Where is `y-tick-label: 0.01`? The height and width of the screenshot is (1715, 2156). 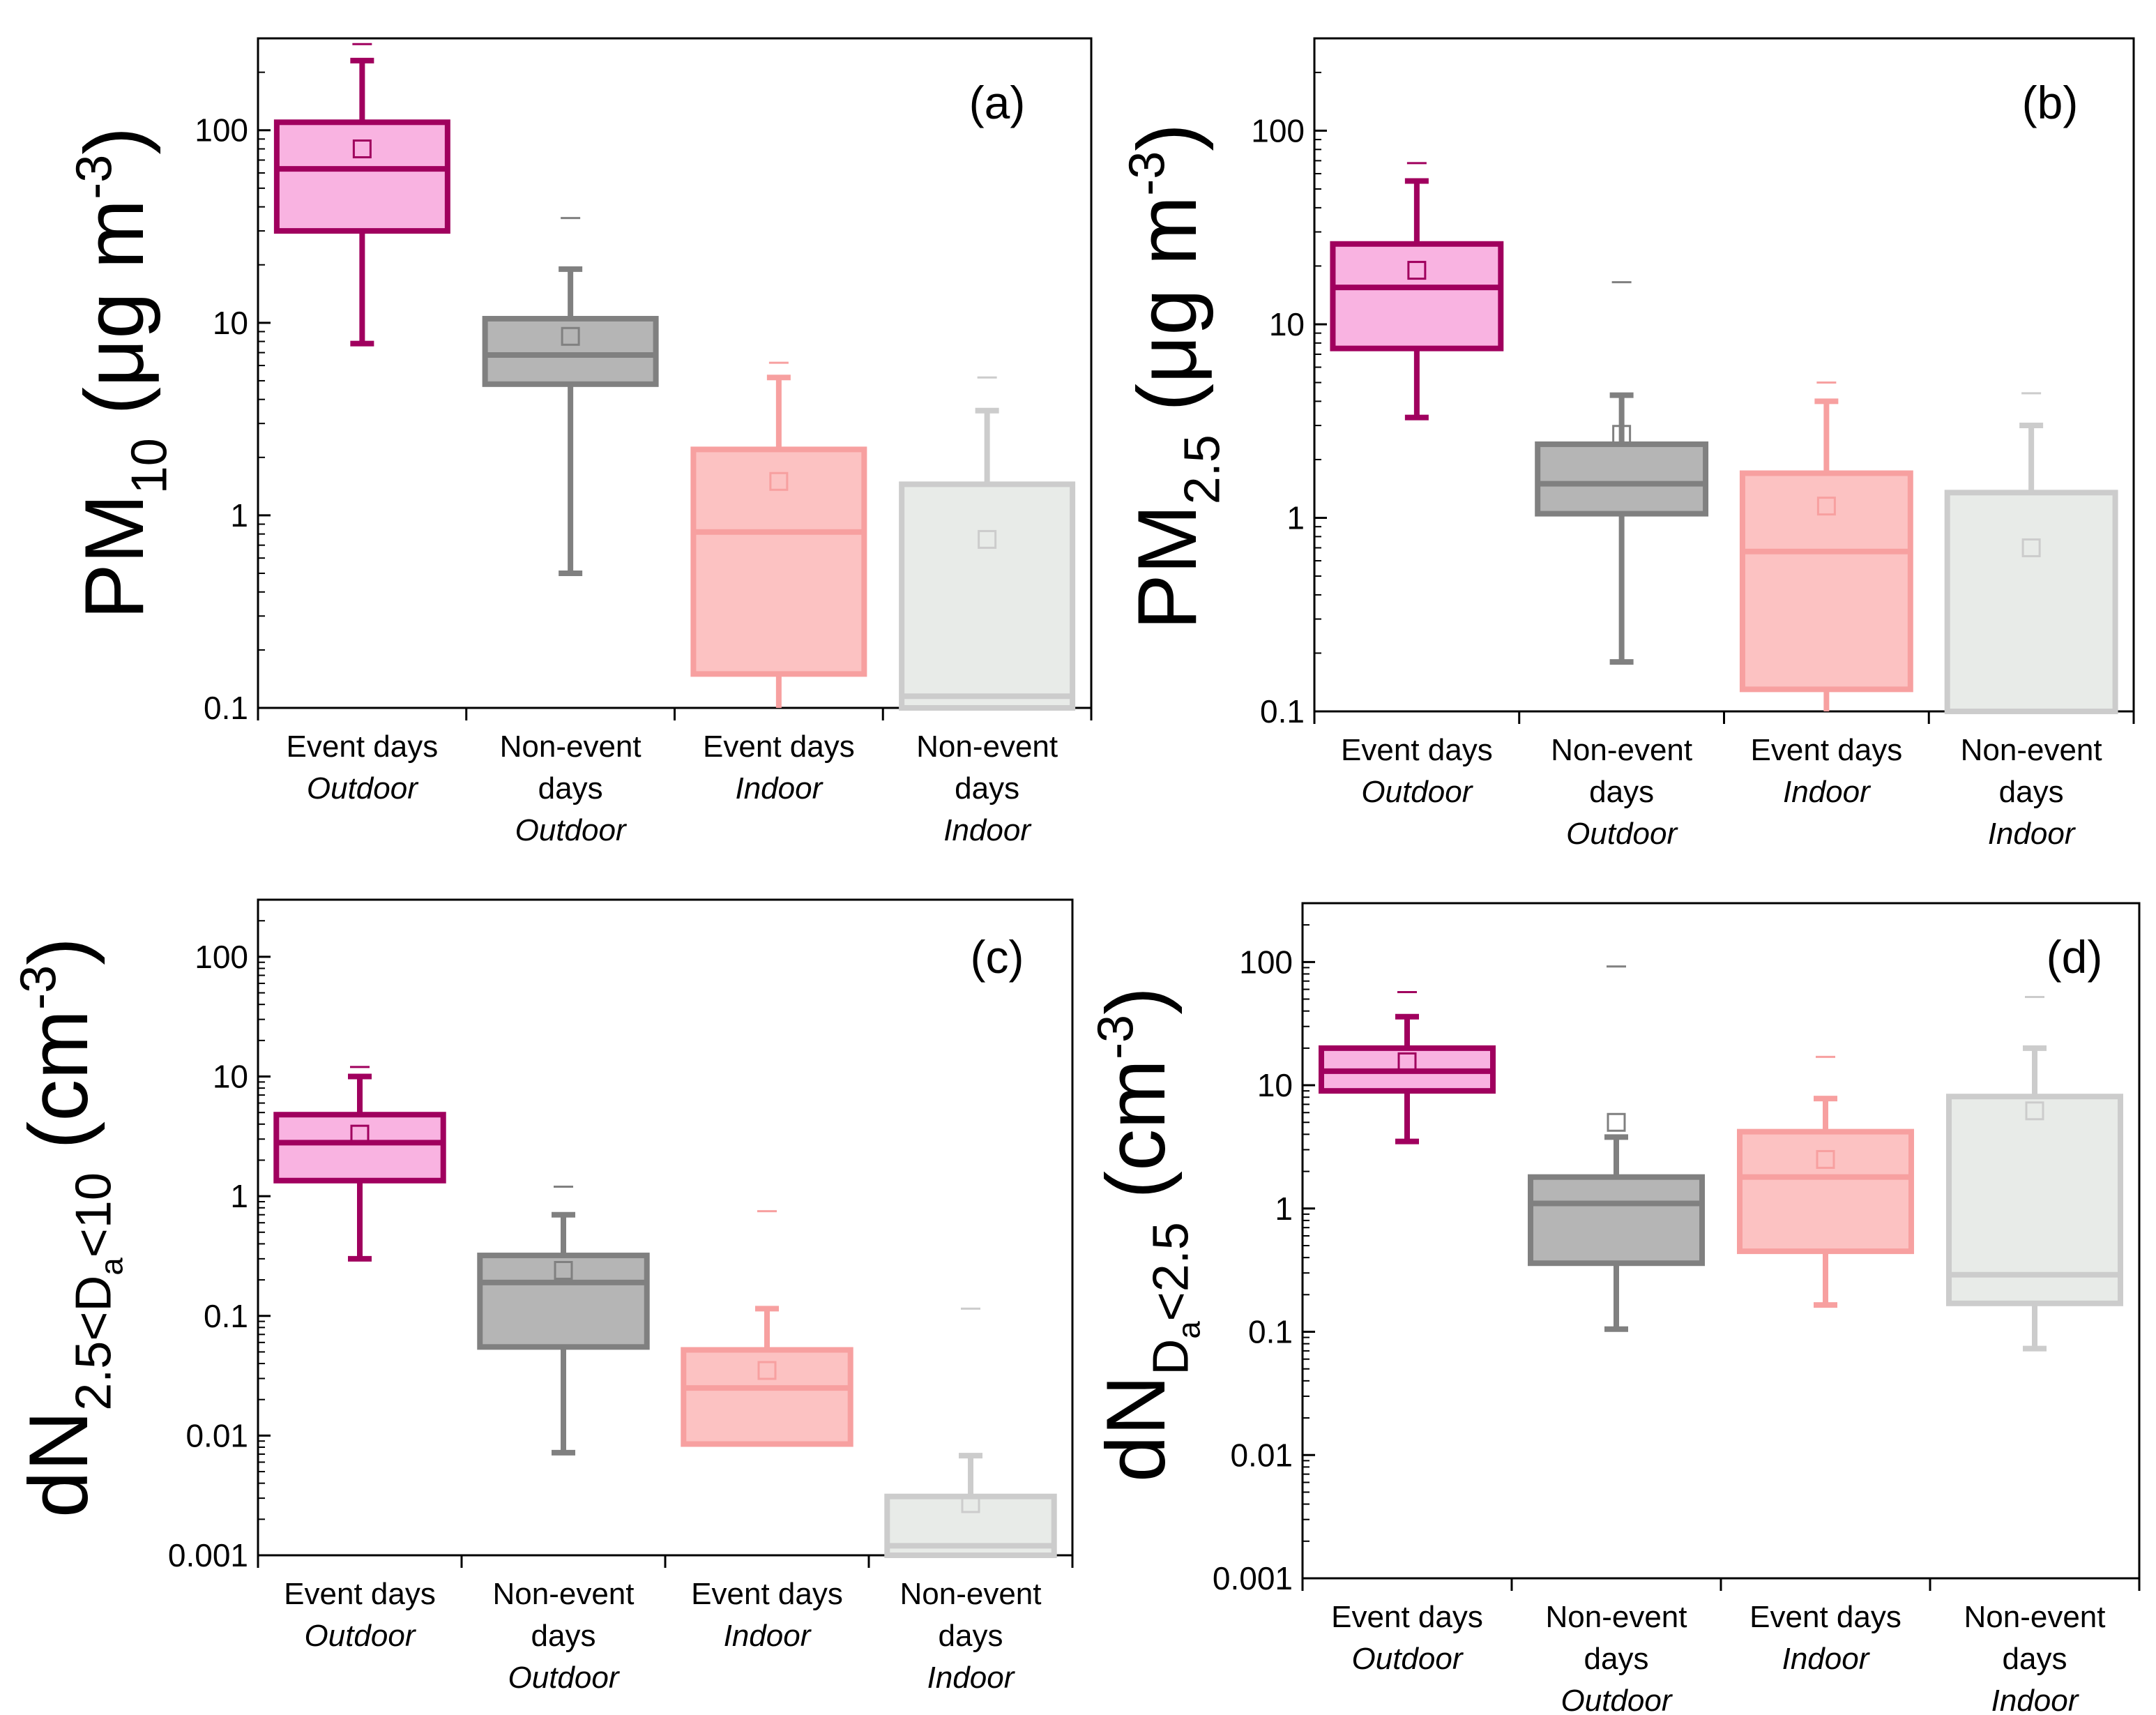 y-tick-label: 0.01 is located at coordinates (1261, 1455).